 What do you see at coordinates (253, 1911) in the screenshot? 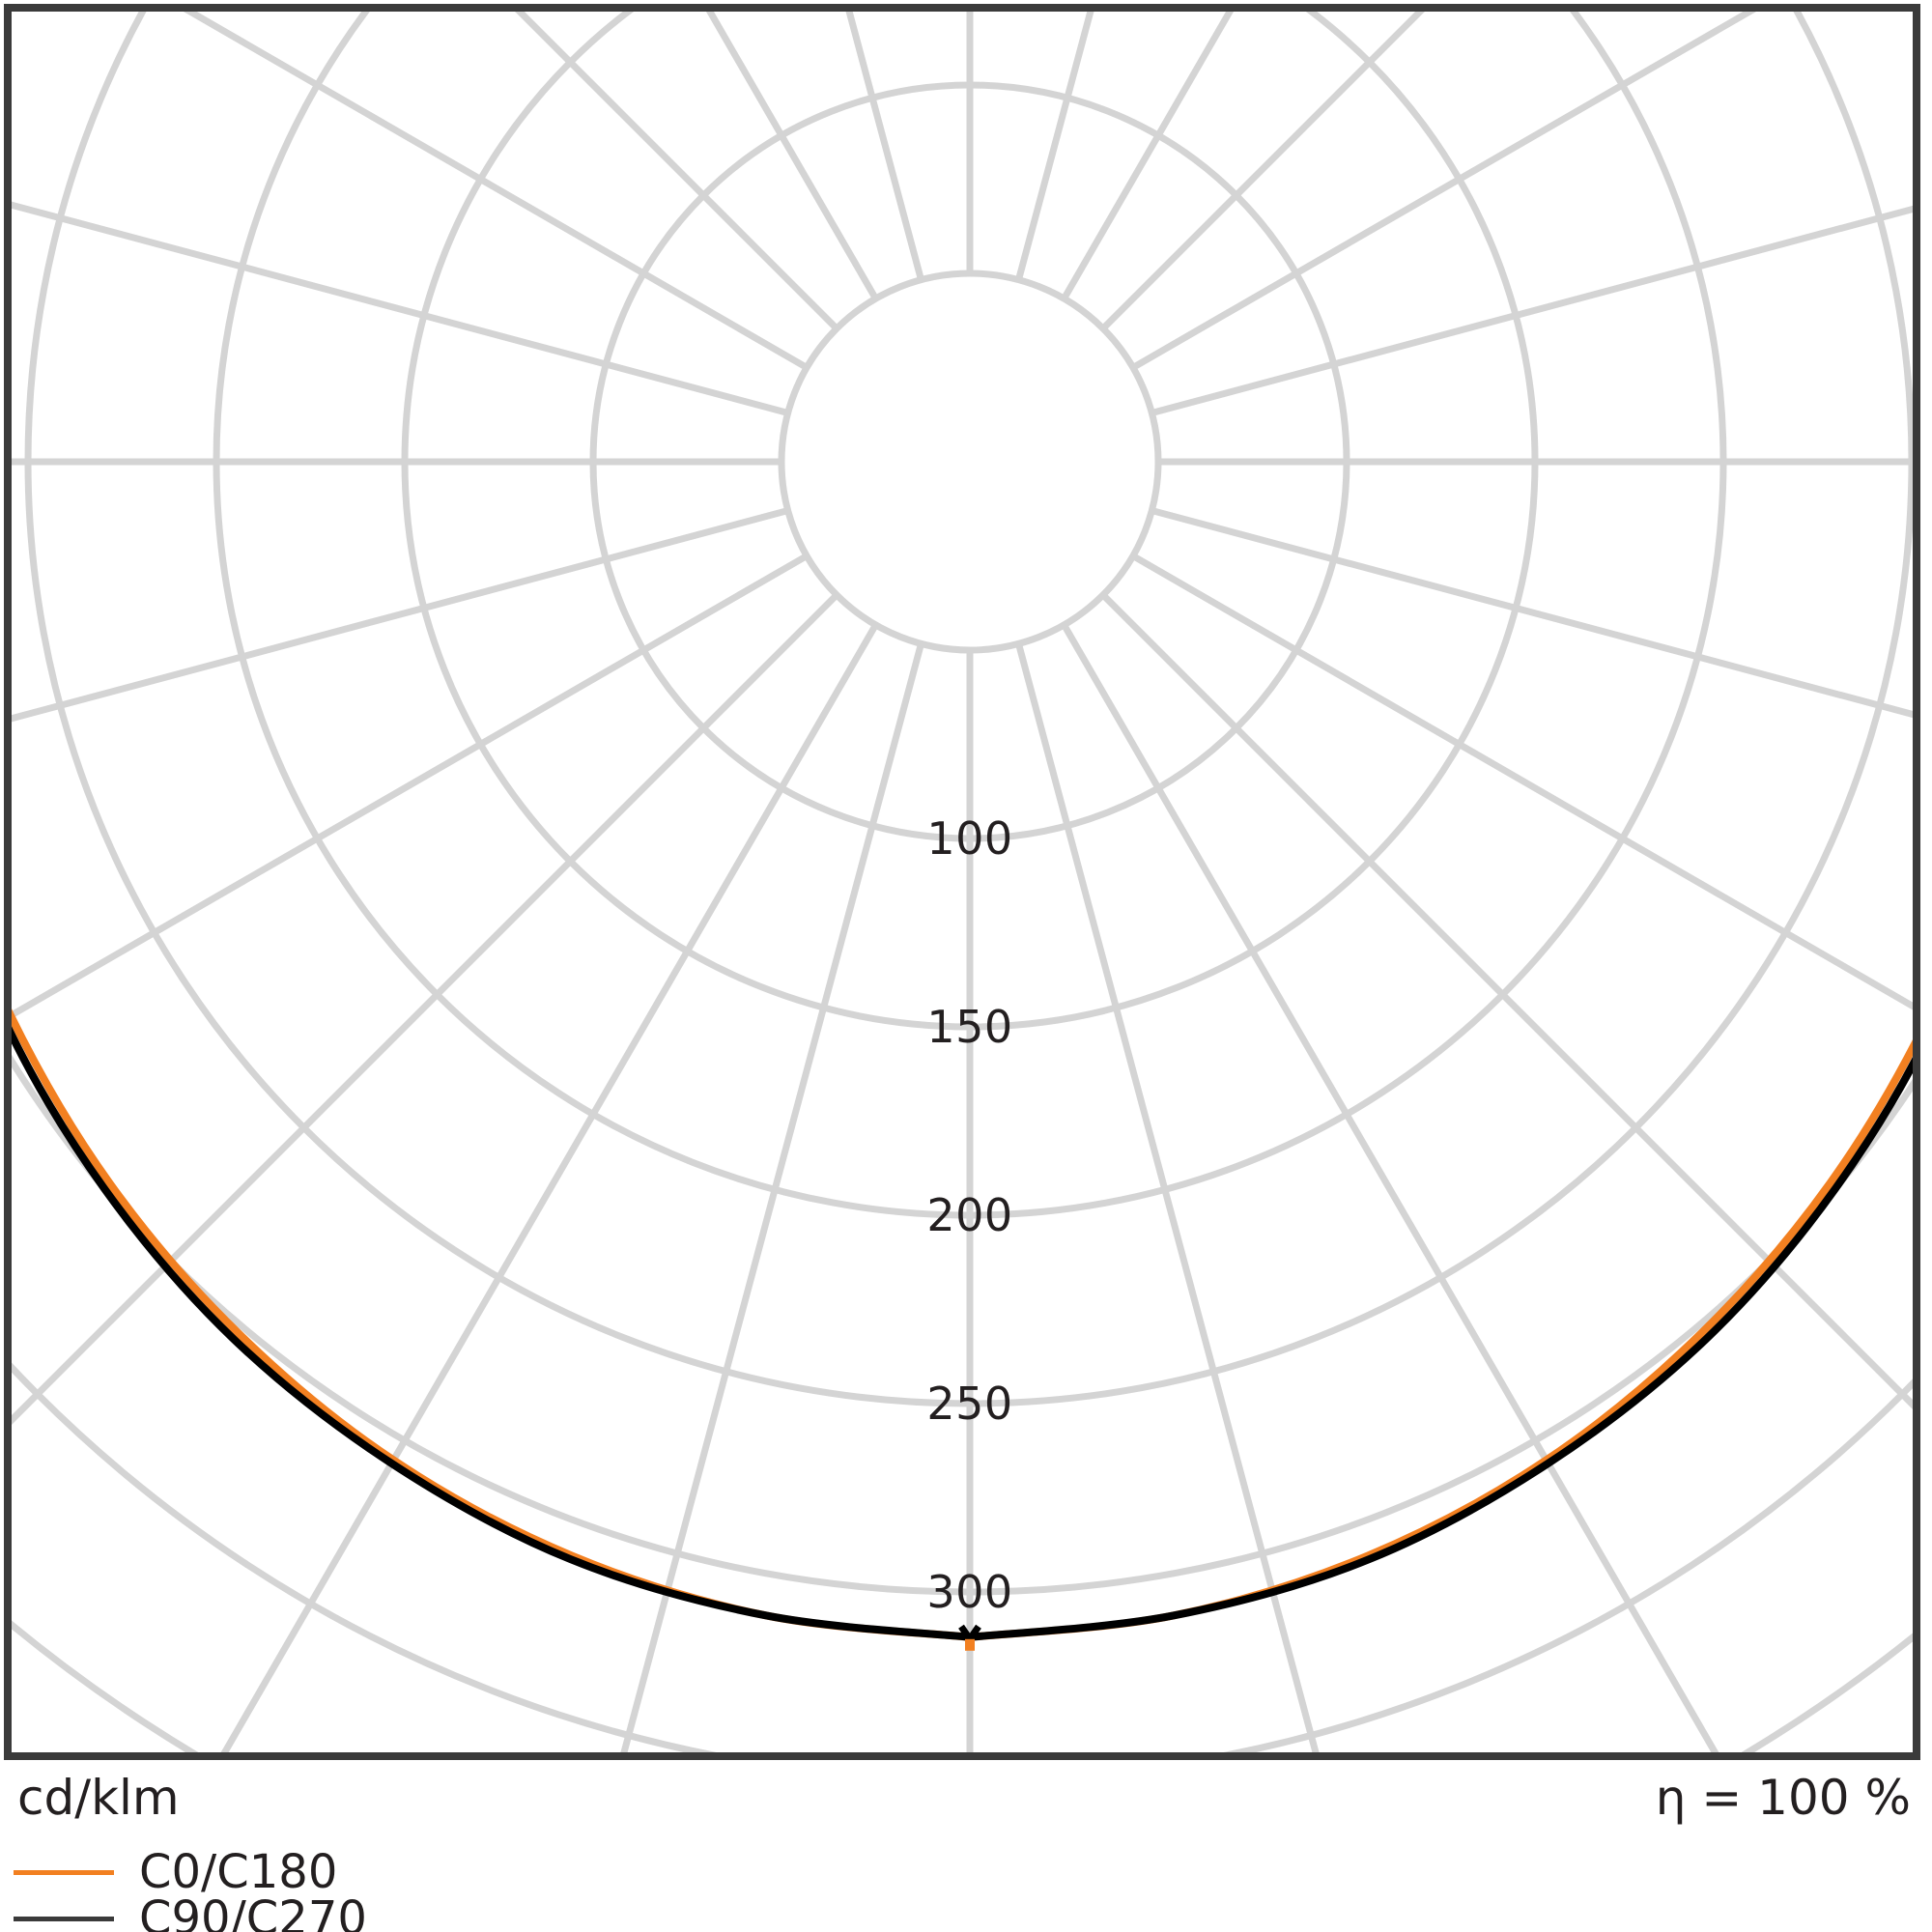
I see `legend-label: C90/C270` at bounding box center [253, 1911].